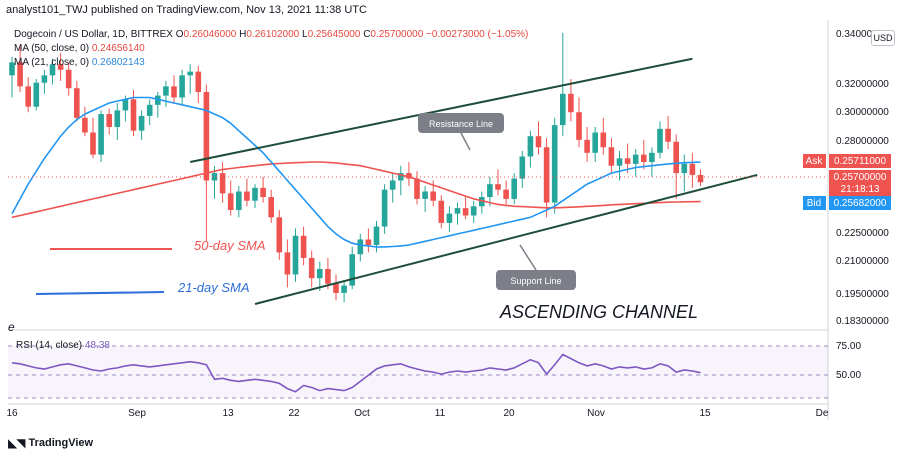 This screenshot has height=457, width=900. I want to click on time-tick-label: 13, so click(228, 413).